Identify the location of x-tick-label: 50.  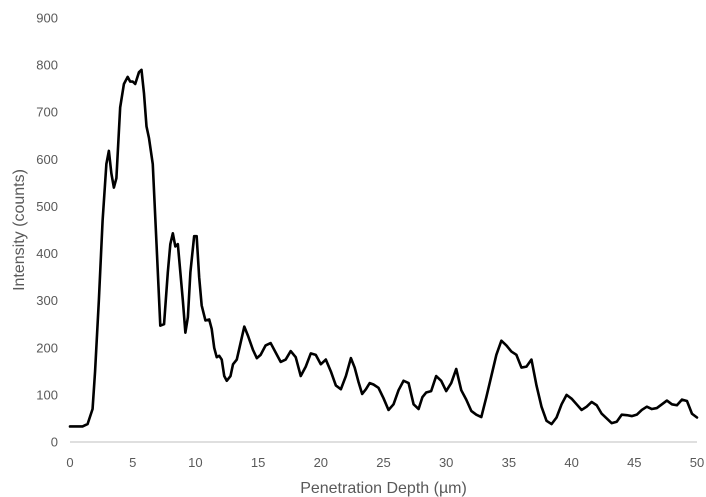
(697, 462).